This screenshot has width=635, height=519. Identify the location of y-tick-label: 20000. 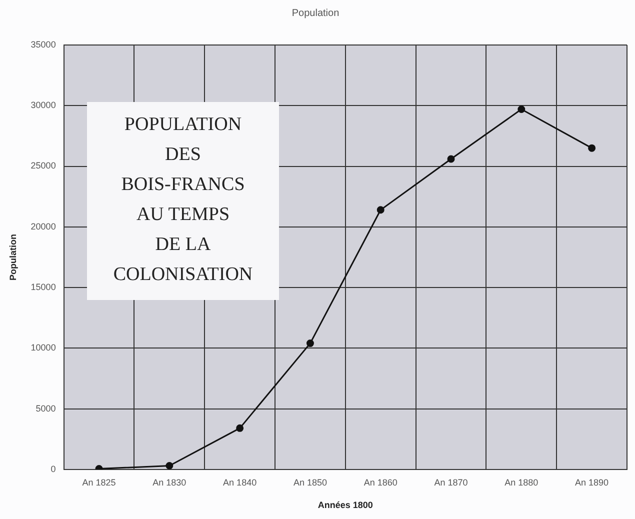
(43, 226).